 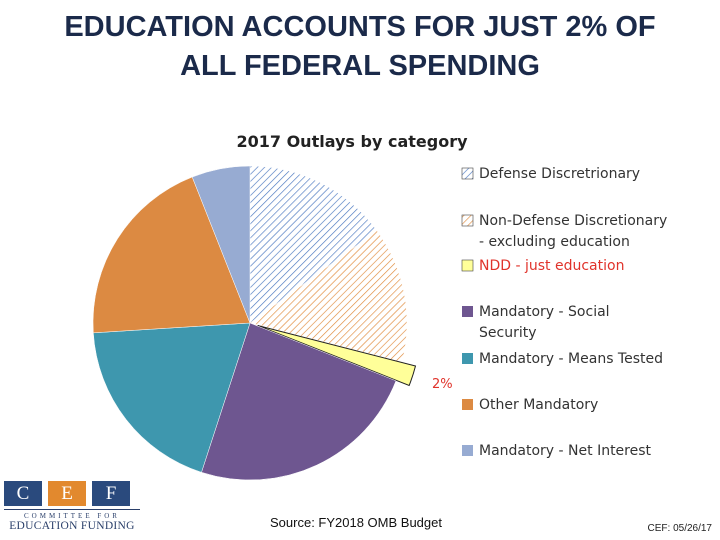 What do you see at coordinates (571, 359) in the screenshot?
I see `legend-label-4: Mandatory - Means Tested` at bounding box center [571, 359].